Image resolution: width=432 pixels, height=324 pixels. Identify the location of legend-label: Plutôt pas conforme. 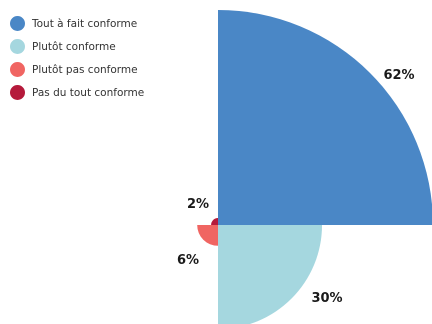
(85, 69).